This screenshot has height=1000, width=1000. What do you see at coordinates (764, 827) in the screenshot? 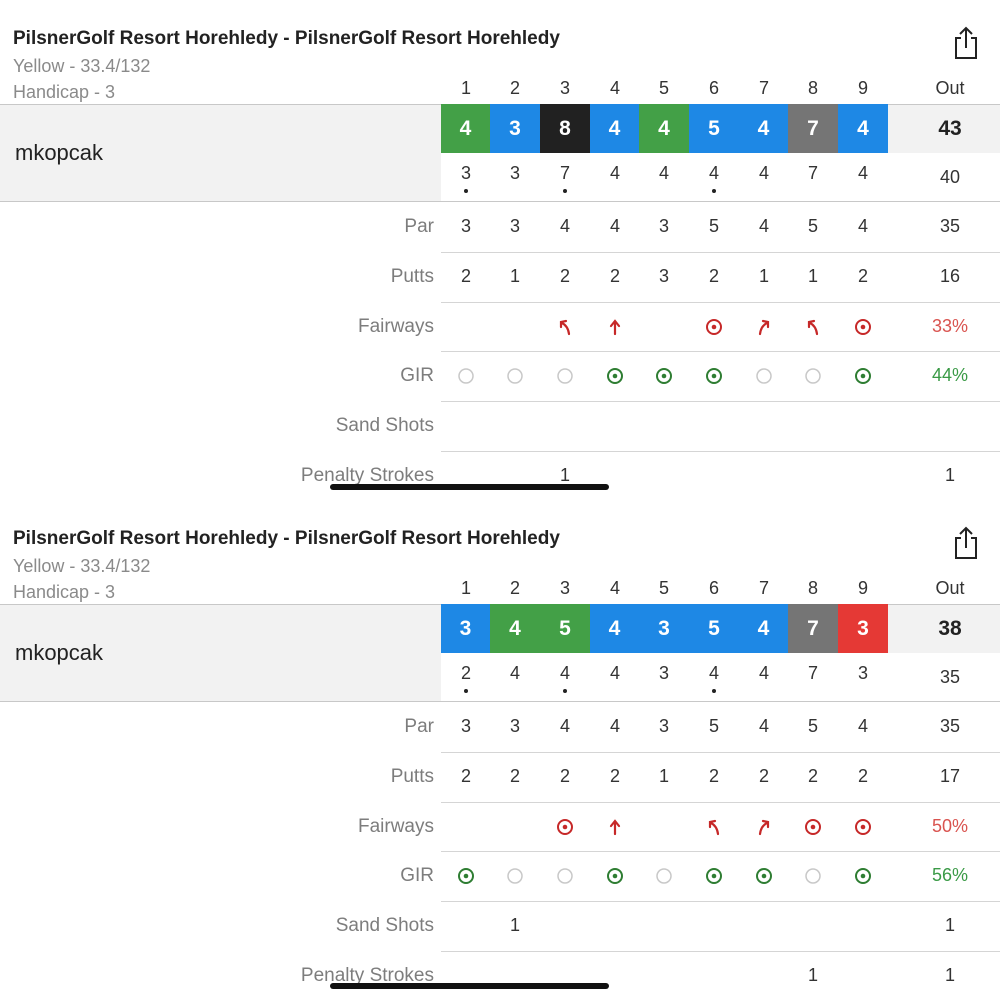
I see `fairway-right-icon` at bounding box center [764, 827].